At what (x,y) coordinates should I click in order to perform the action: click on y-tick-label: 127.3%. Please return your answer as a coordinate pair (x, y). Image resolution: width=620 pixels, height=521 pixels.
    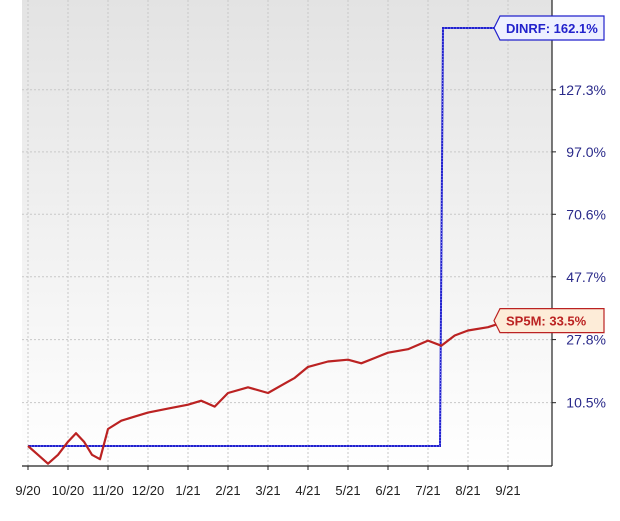
    Looking at the image, I should click on (582, 90).